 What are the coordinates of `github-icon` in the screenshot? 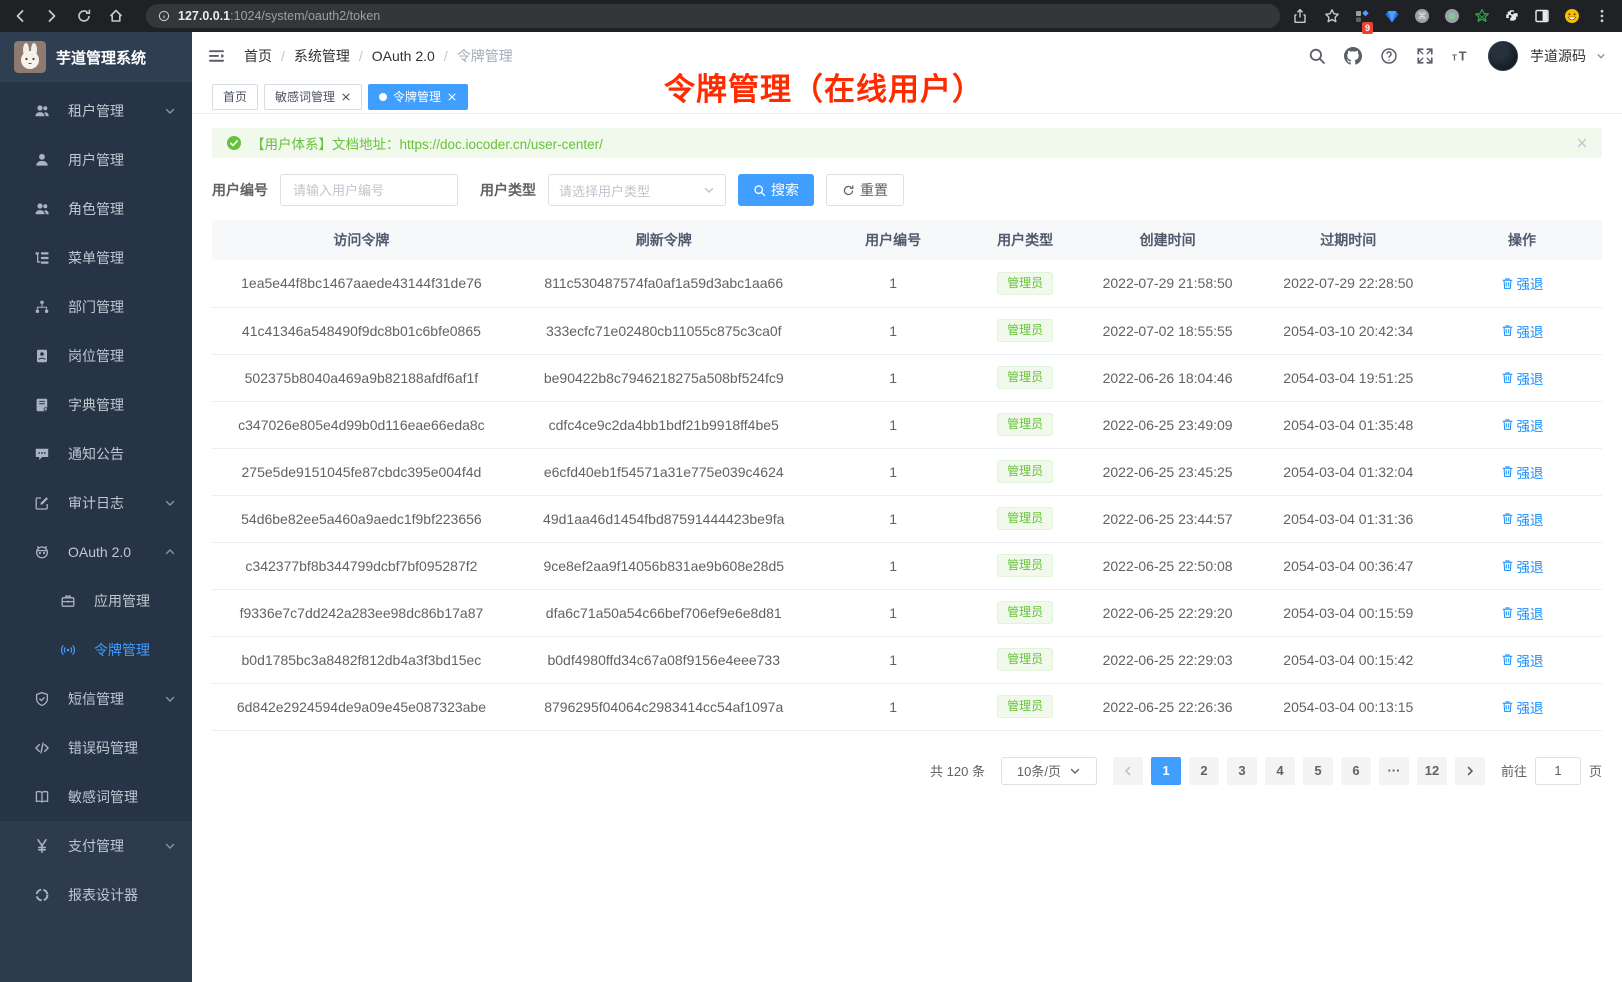 It's located at (1353, 56).